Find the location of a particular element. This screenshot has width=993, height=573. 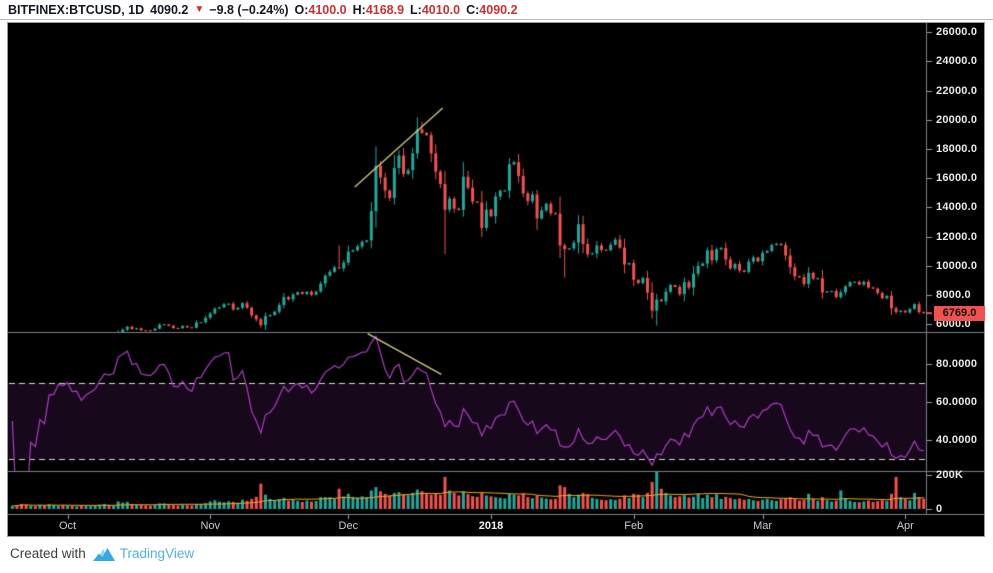

direction-down-icon: ▼ is located at coordinates (199, 9).